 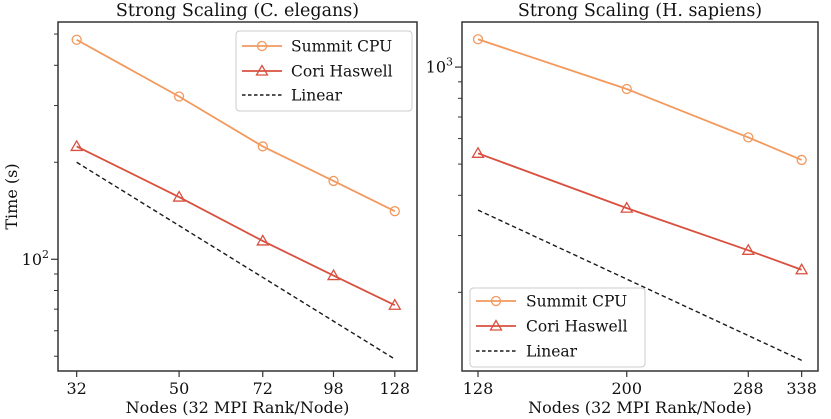 What do you see at coordinates (35, 258) in the screenshot?
I see `y-tick-label: 10²` at bounding box center [35, 258].